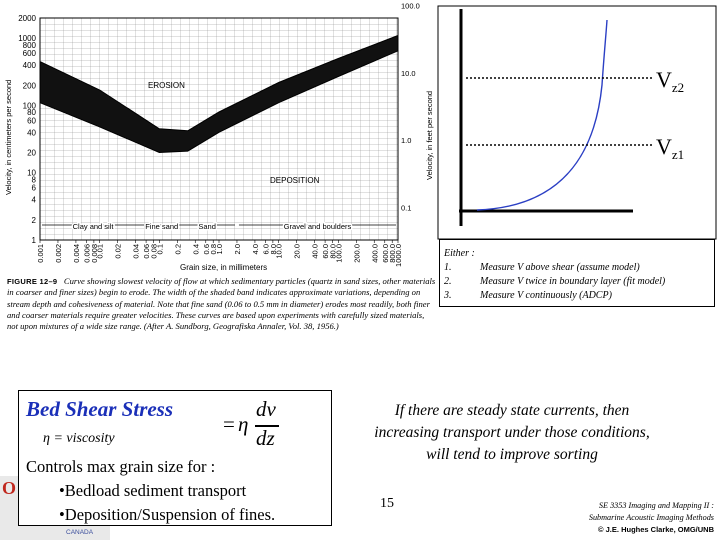  Describe the element at coordinates (167, 514) in the screenshot. I see `control-item: •Deposition/Suspension of fines.` at that location.